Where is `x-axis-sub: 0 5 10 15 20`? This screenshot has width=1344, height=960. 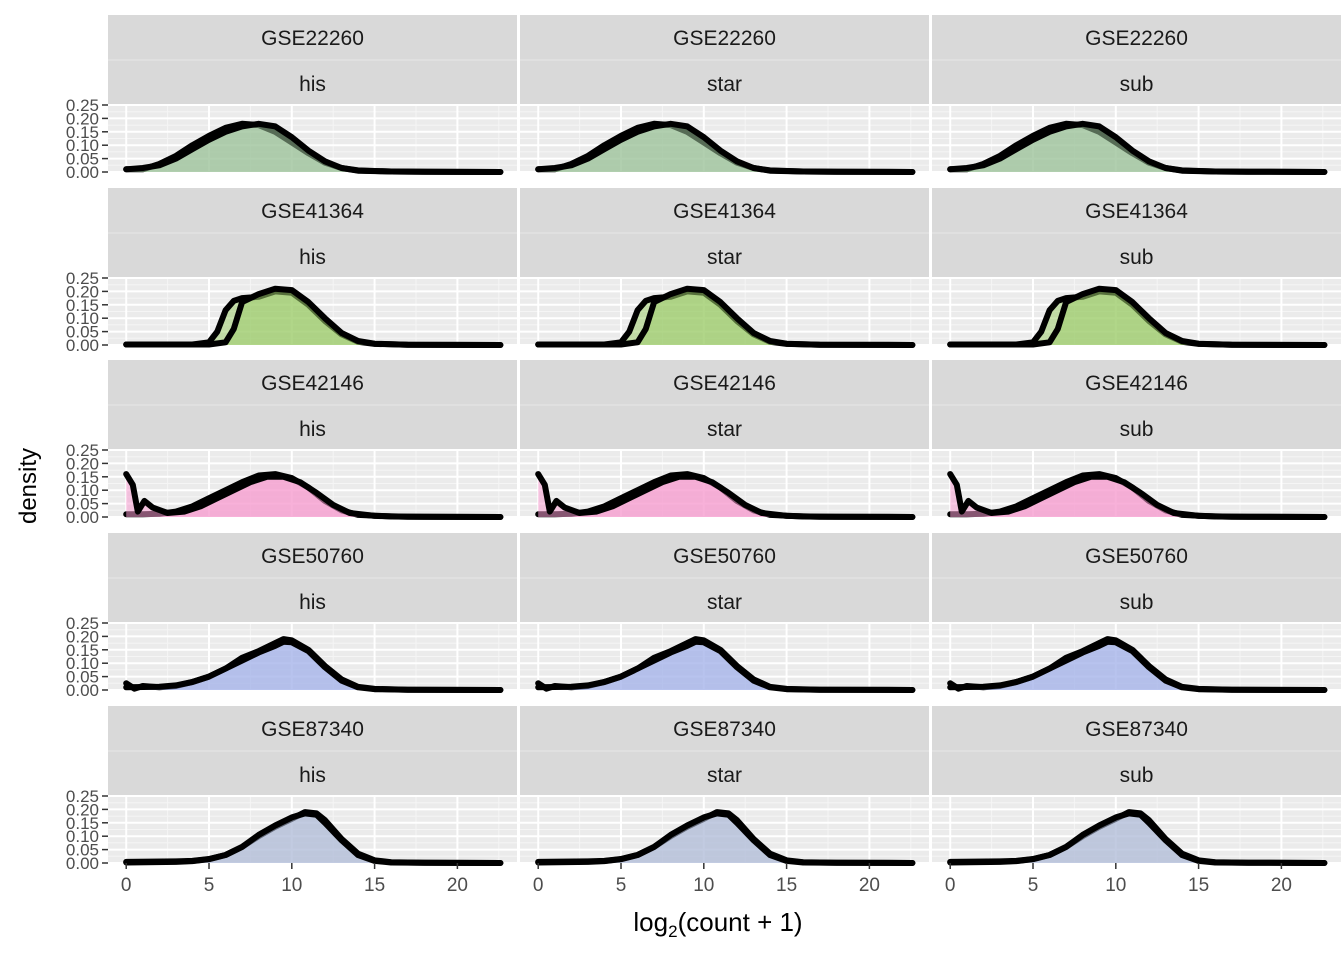 x-axis-sub: 0 5 10 15 20 is located at coordinates (1118, 879).